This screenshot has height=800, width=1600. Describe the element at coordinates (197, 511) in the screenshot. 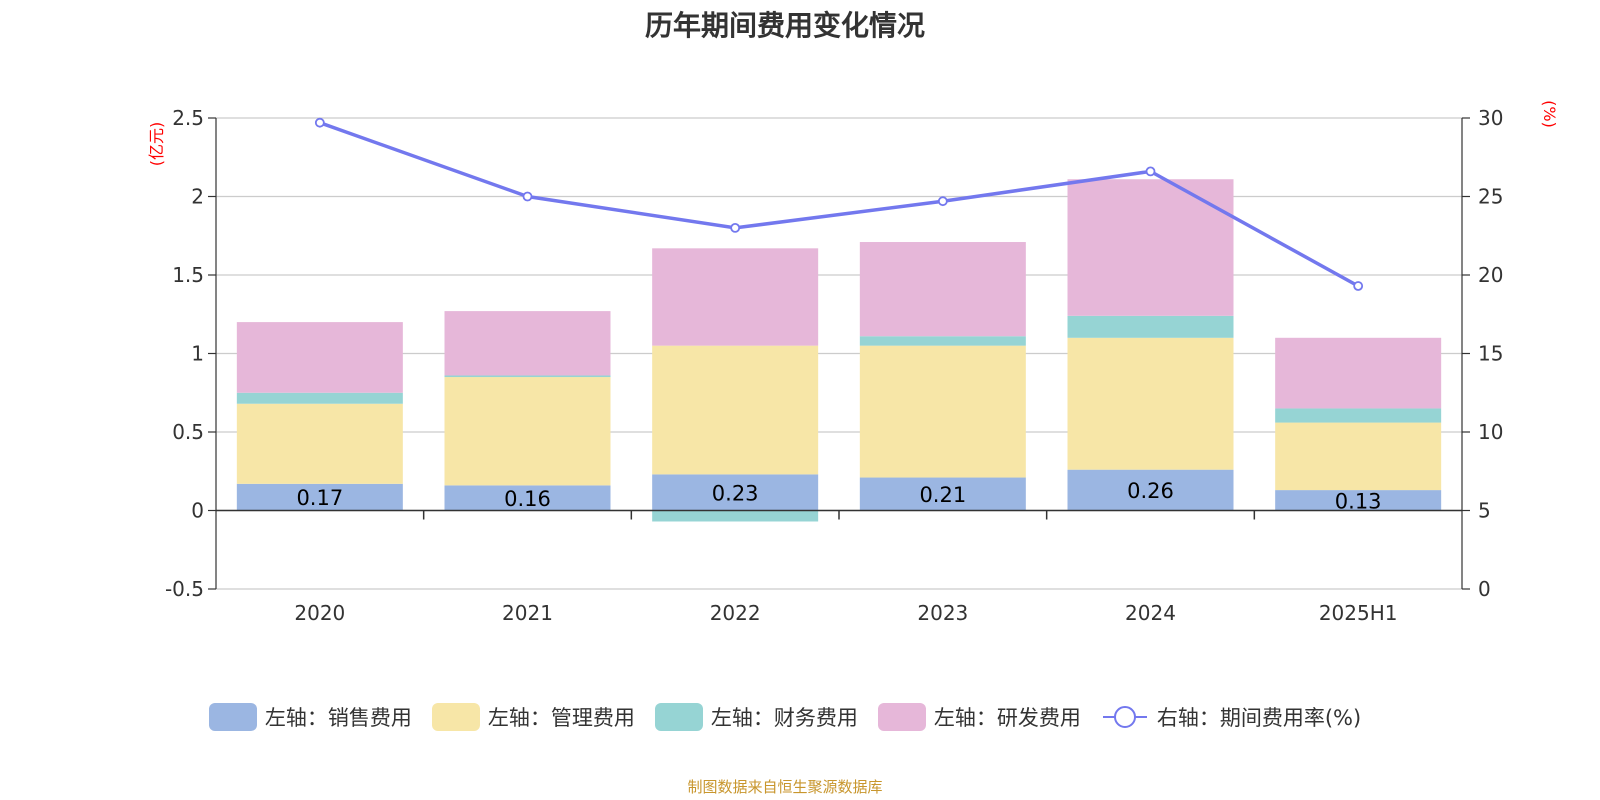

I see `y-left-tick-label: 0` at that location.